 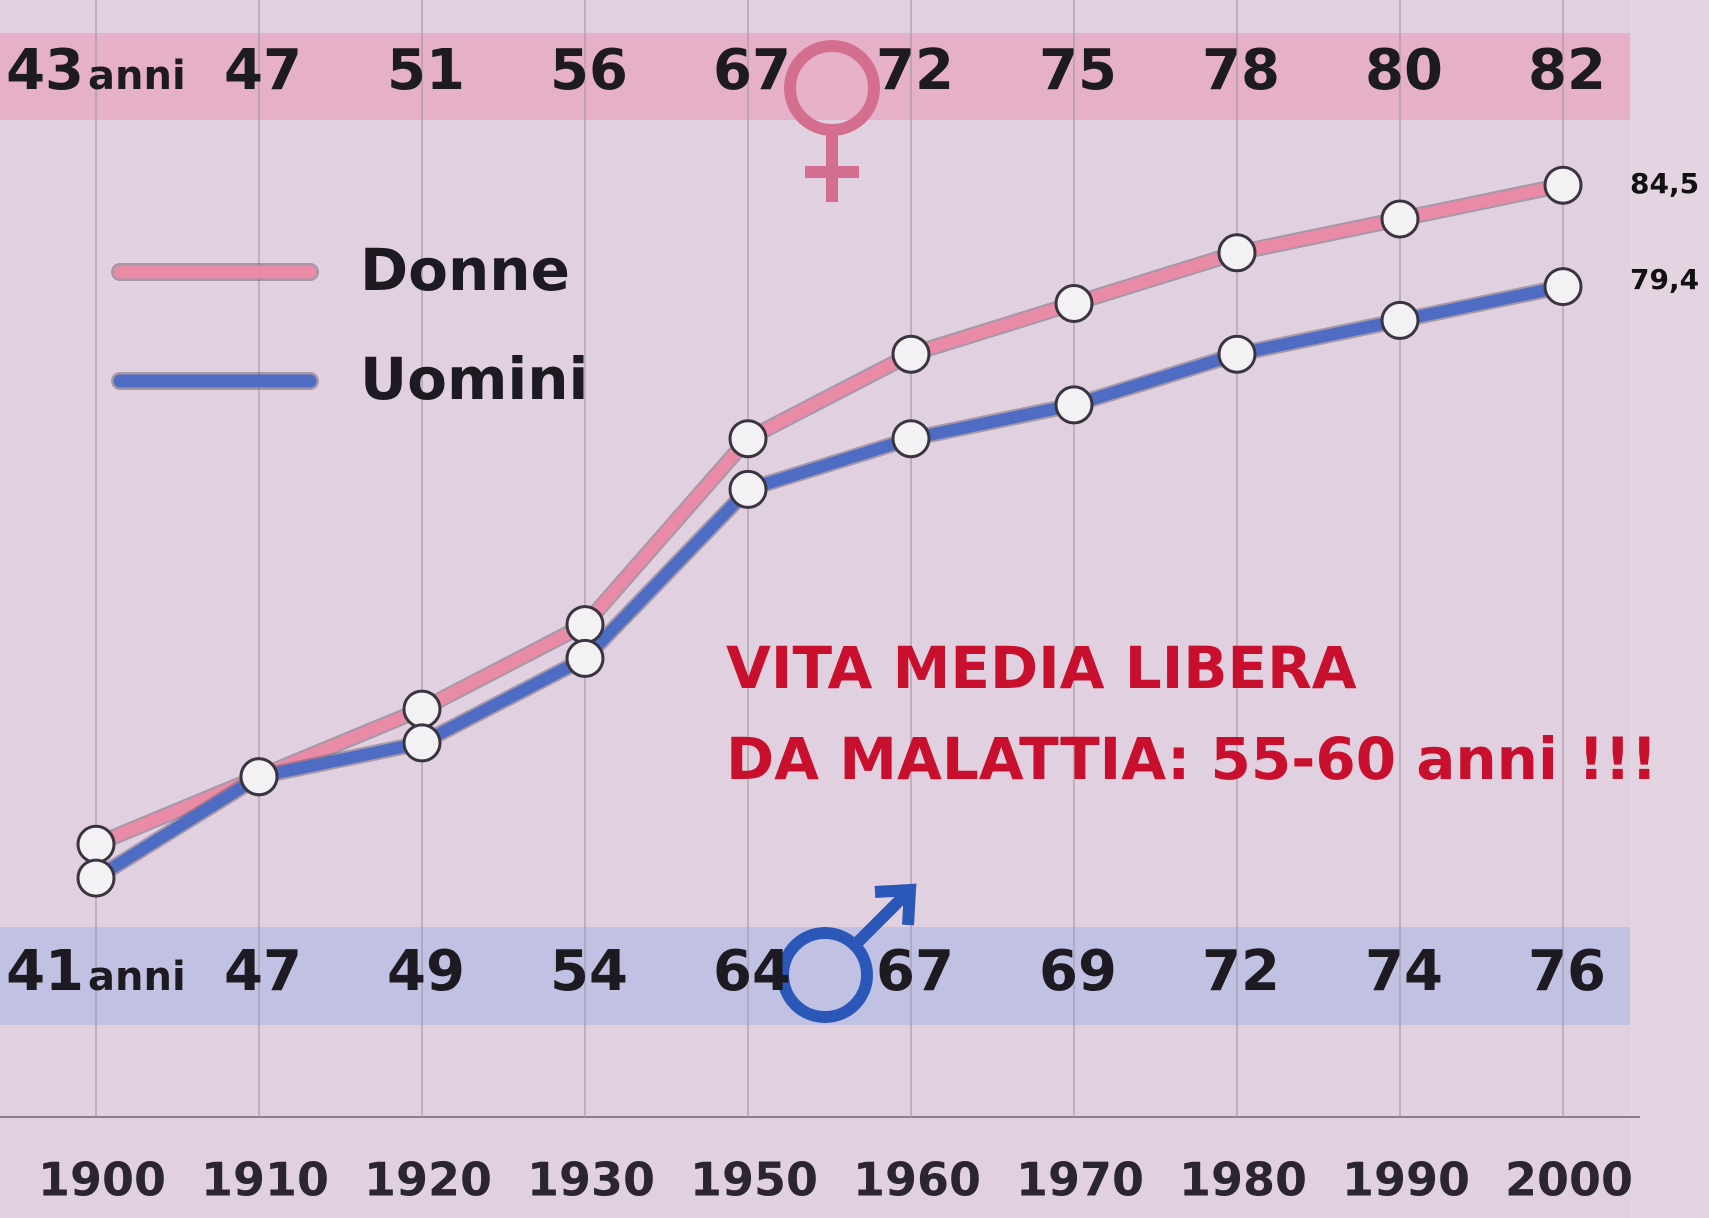 I want to click on data-label: 76, so click(x=1567, y=971).